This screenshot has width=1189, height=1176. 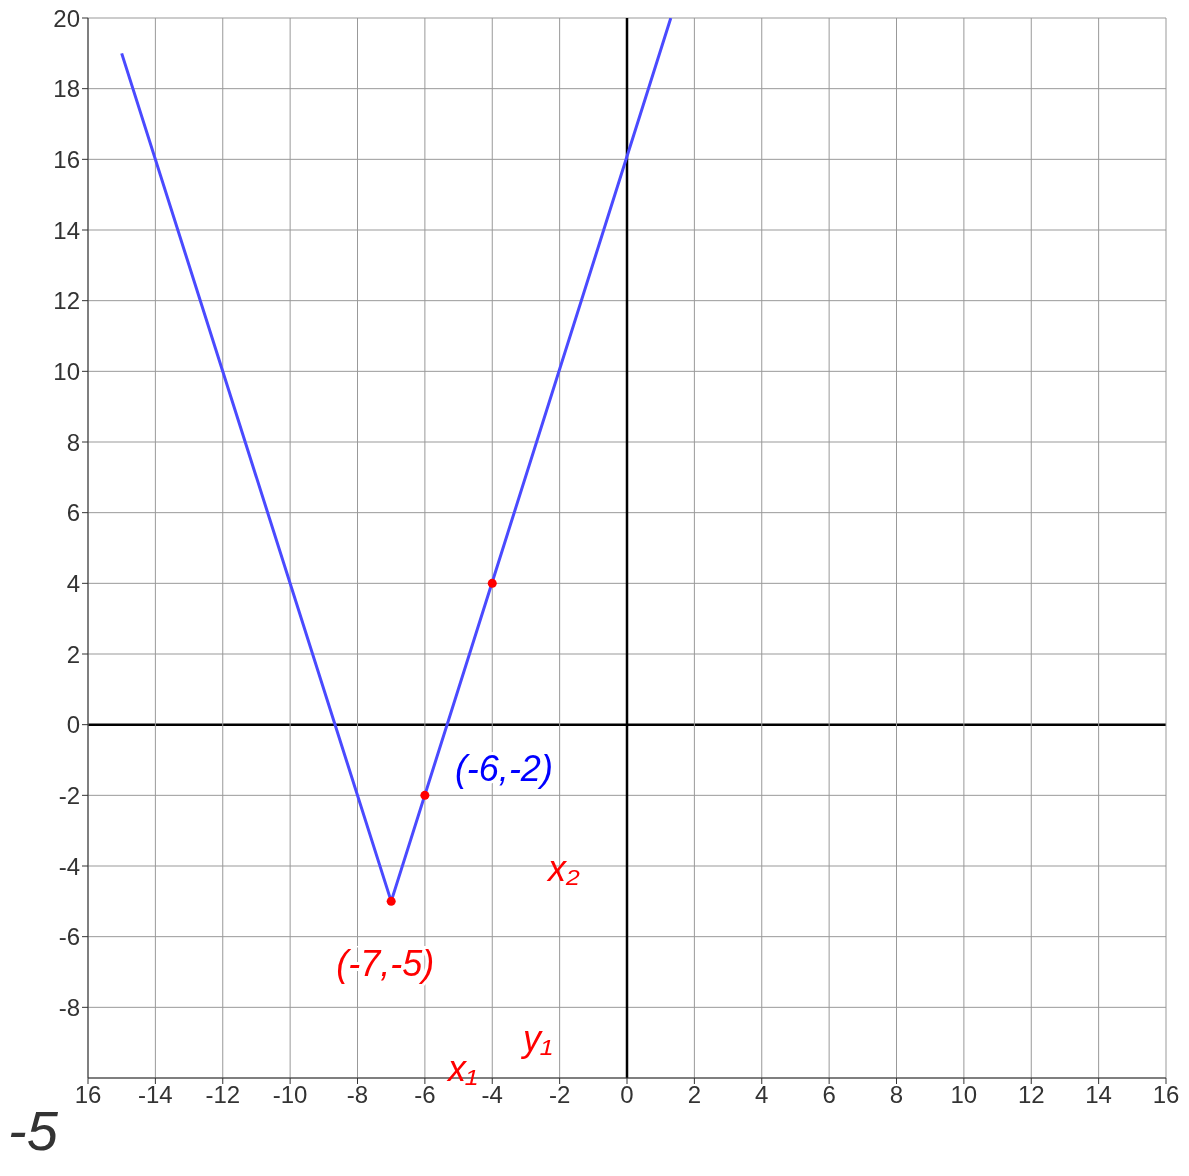 I want to click on y-tick-label: -8, so click(x=69, y=1007).